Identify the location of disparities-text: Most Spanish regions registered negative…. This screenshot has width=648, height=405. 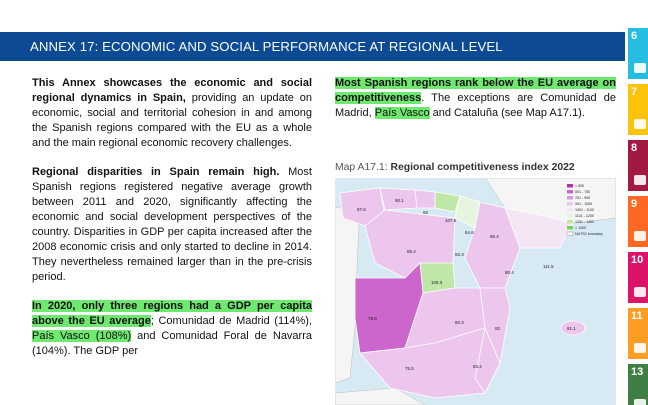
(172, 224).